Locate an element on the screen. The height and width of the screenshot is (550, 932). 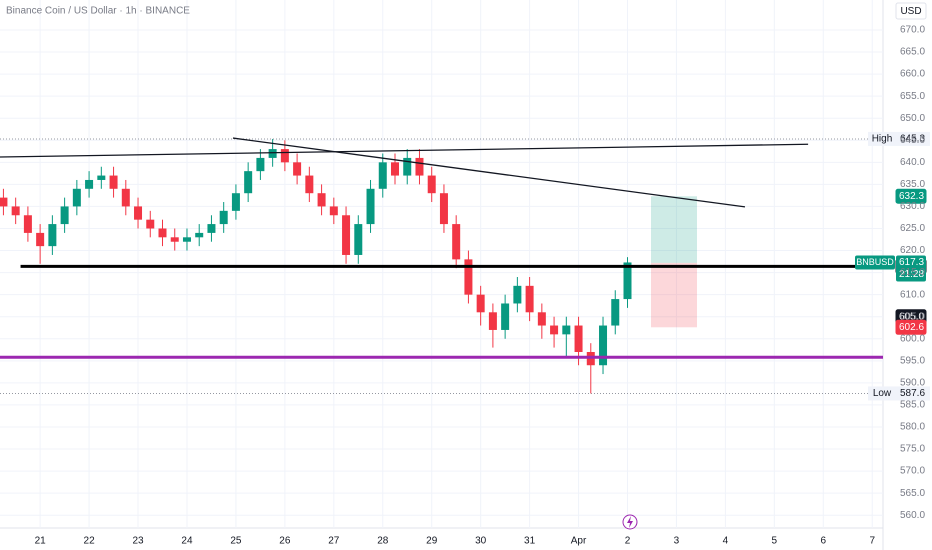
y-tick-label: 560.0 is located at coordinates (912, 515).